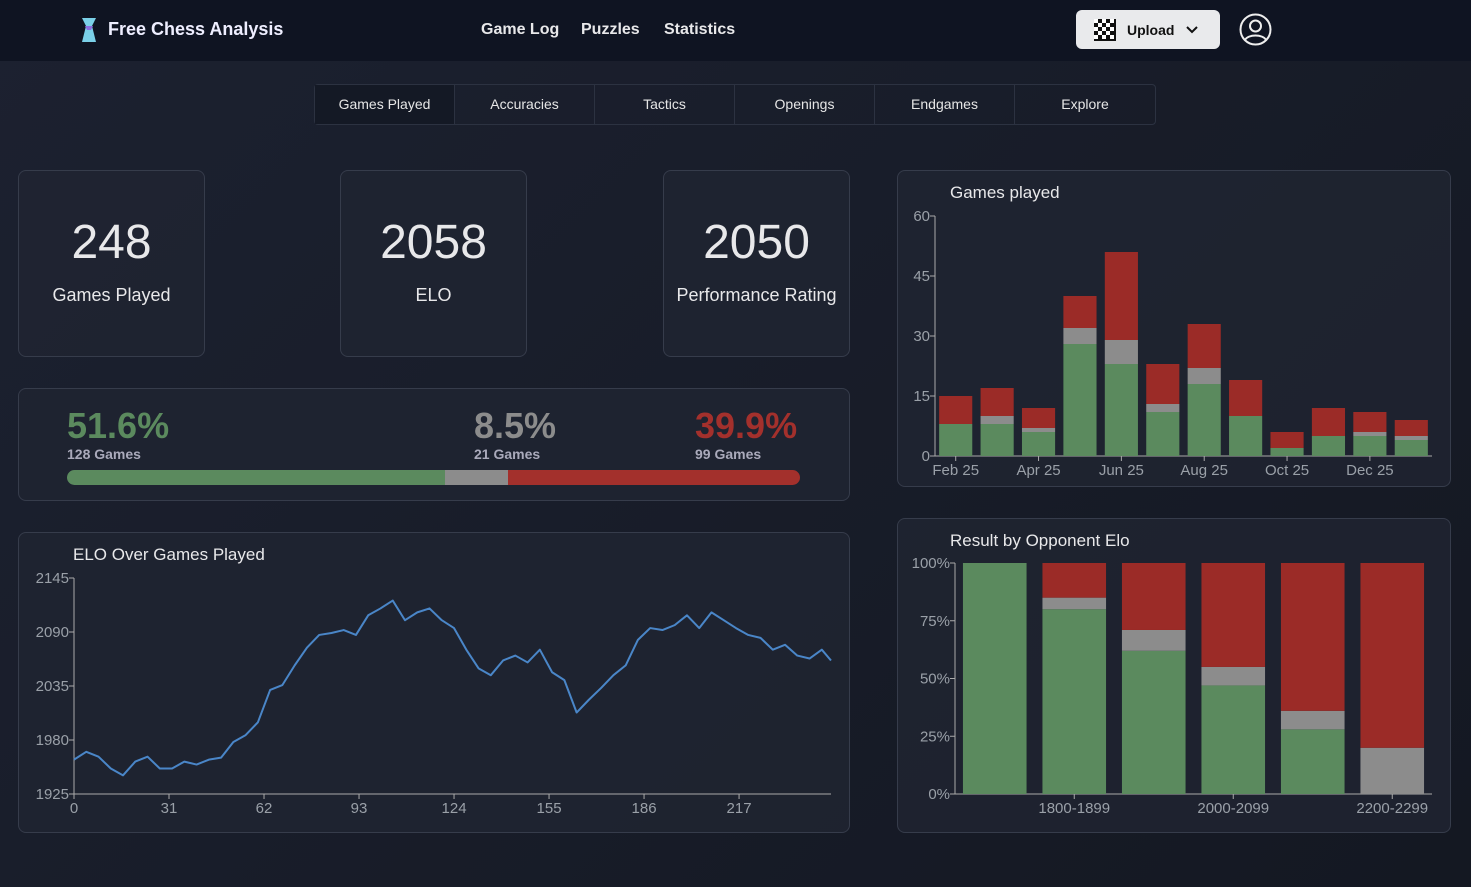 The width and height of the screenshot is (1471, 887). What do you see at coordinates (1255, 29) in the screenshot?
I see `avatar` at bounding box center [1255, 29].